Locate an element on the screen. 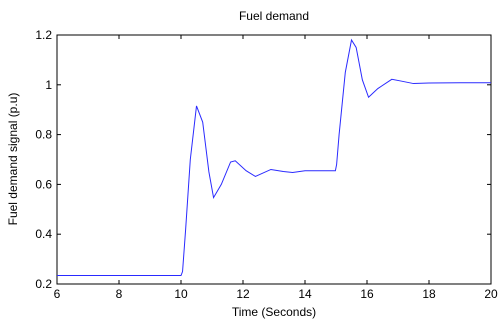 Image resolution: width=500 pixels, height=326 pixels. x-tick-label: 16 is located at coordinates (367, 294).